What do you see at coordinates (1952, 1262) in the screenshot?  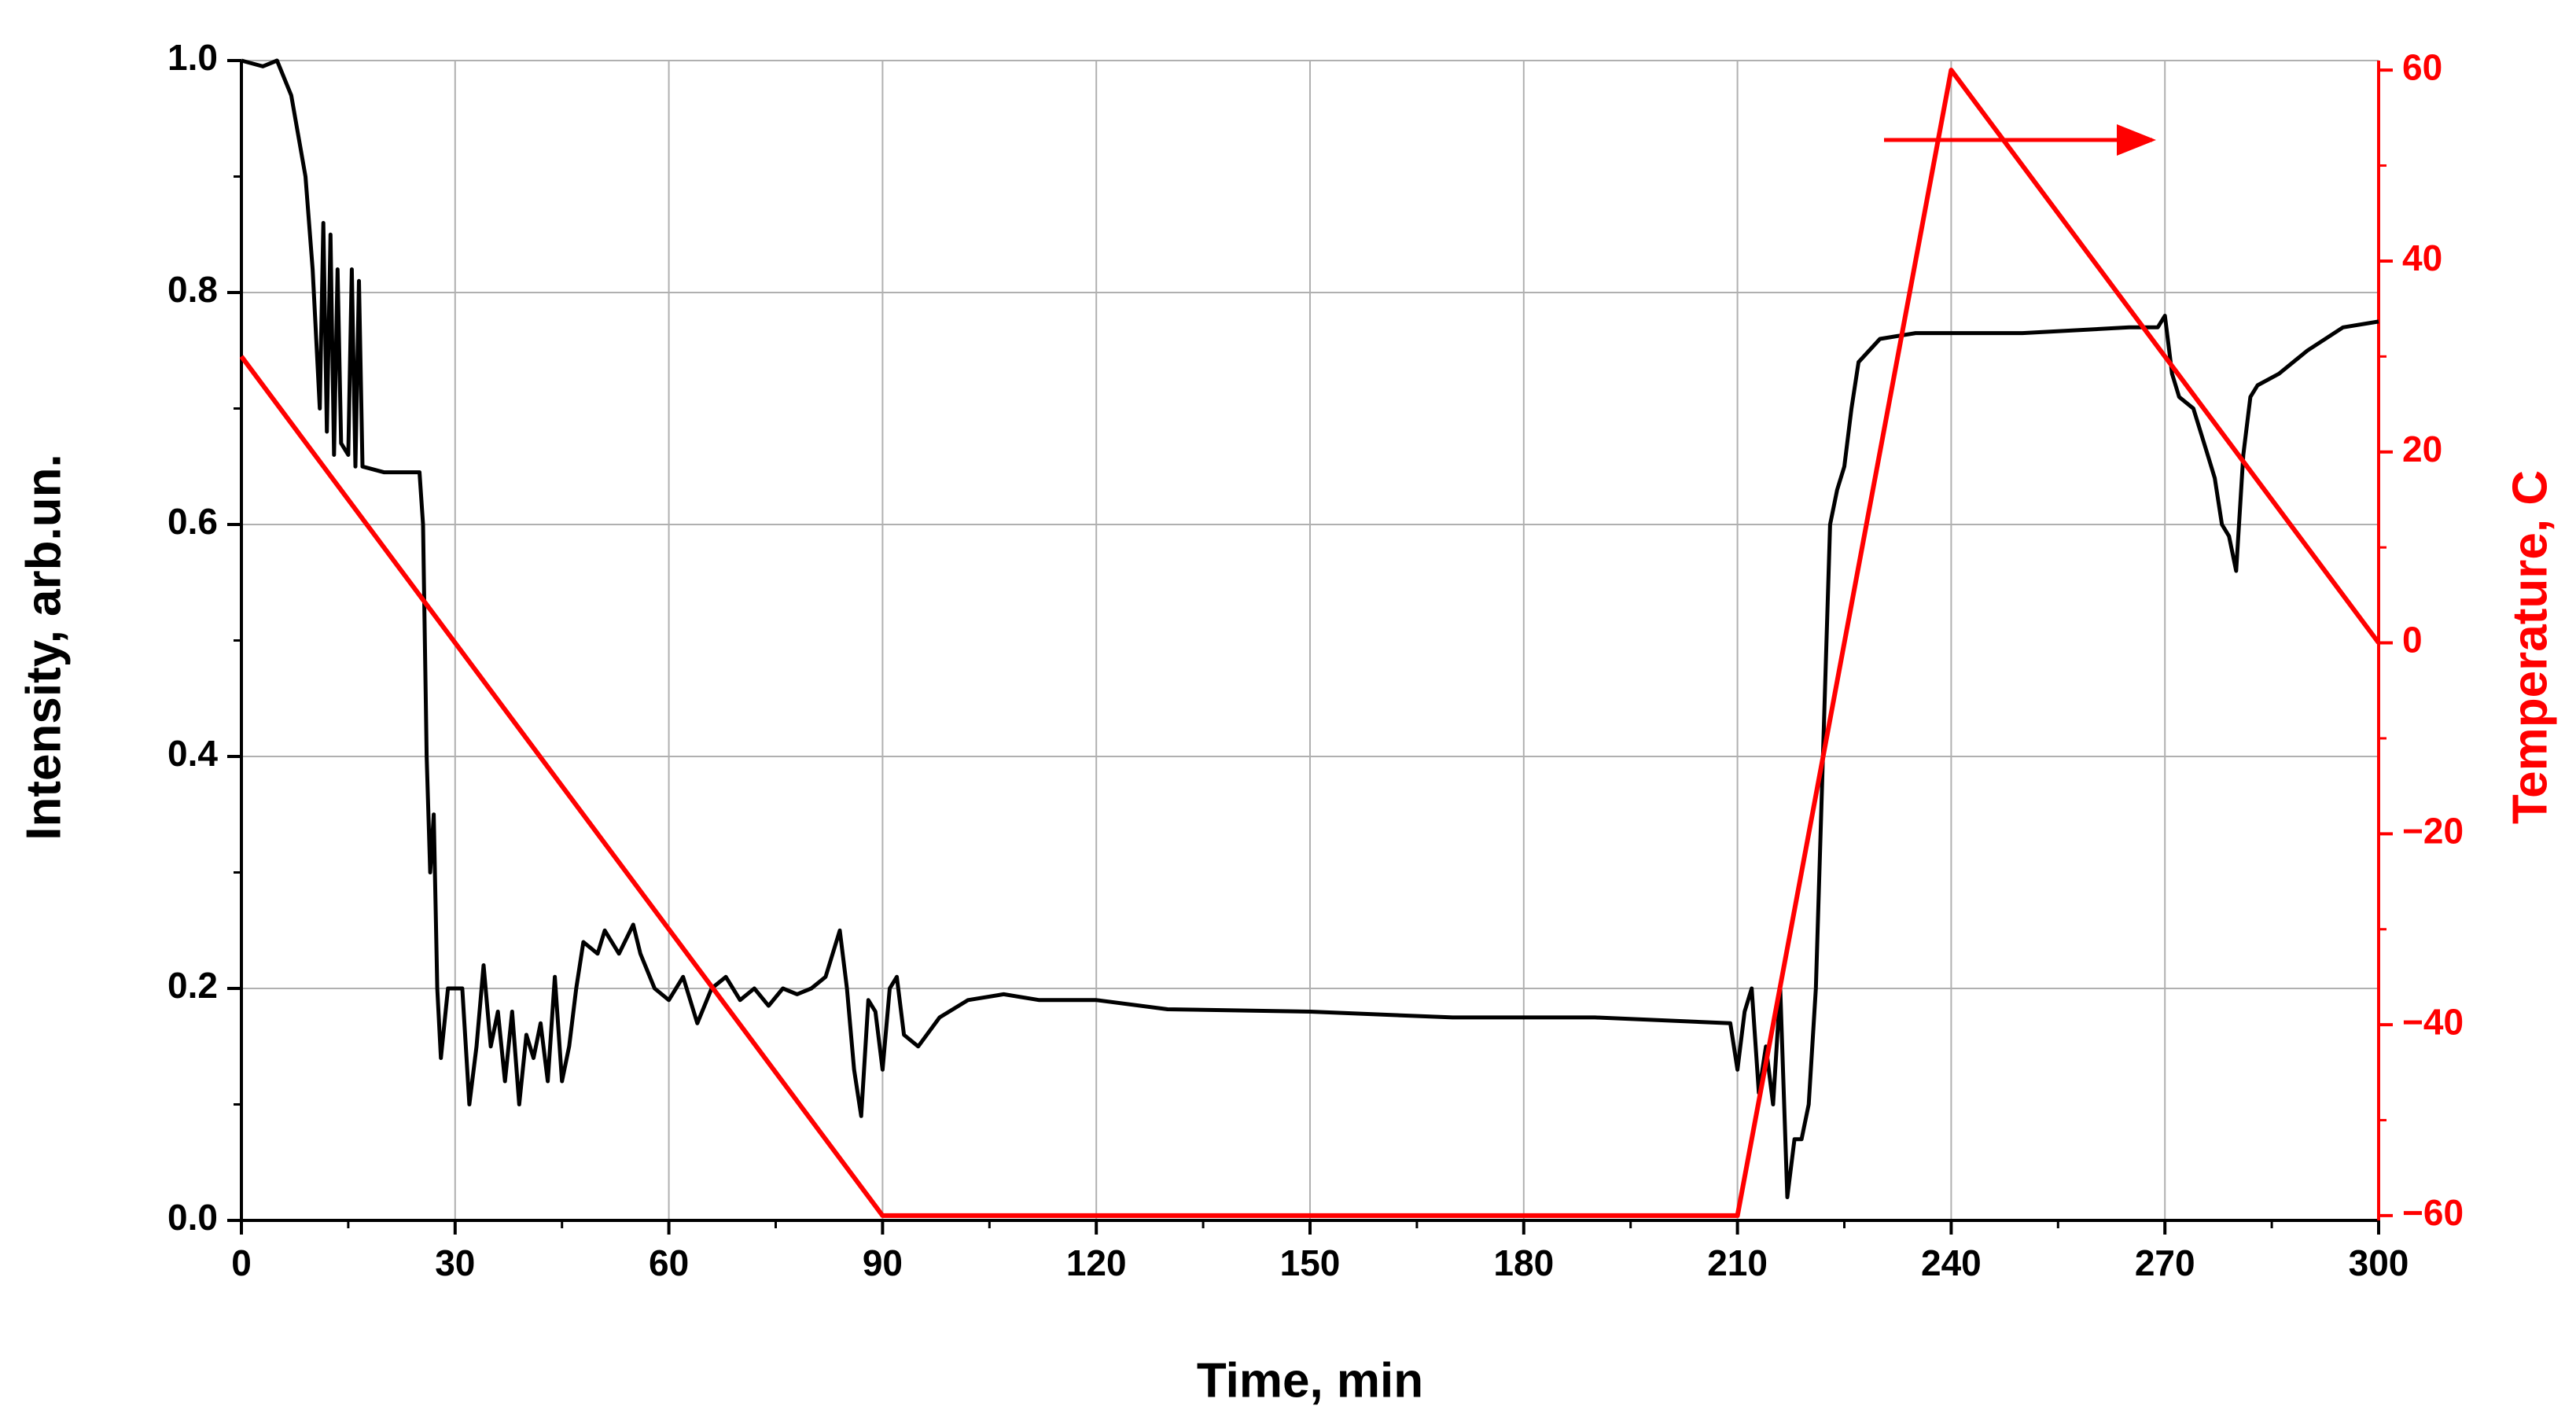 I see `x-tick-label: 240` at bounding box center [1952, 1262].